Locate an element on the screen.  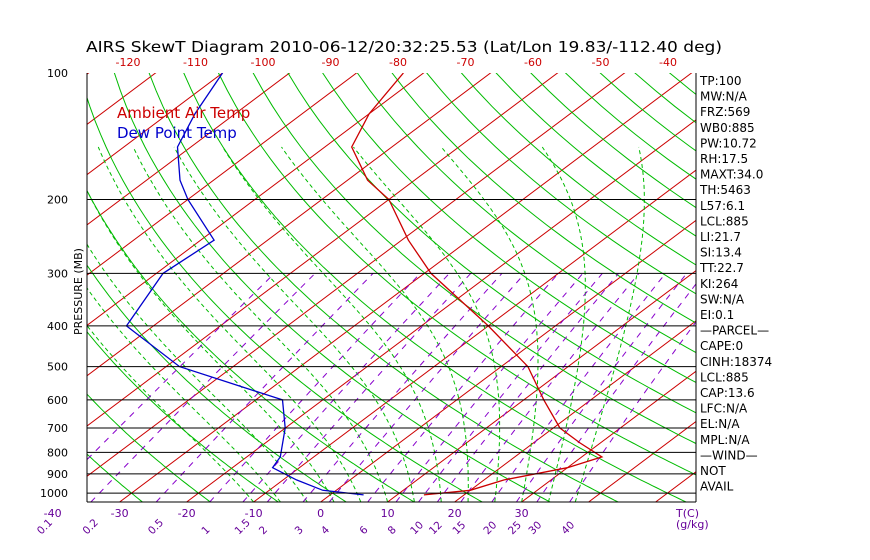
index-entry: TP:100 is located at coordinates (720, 81).